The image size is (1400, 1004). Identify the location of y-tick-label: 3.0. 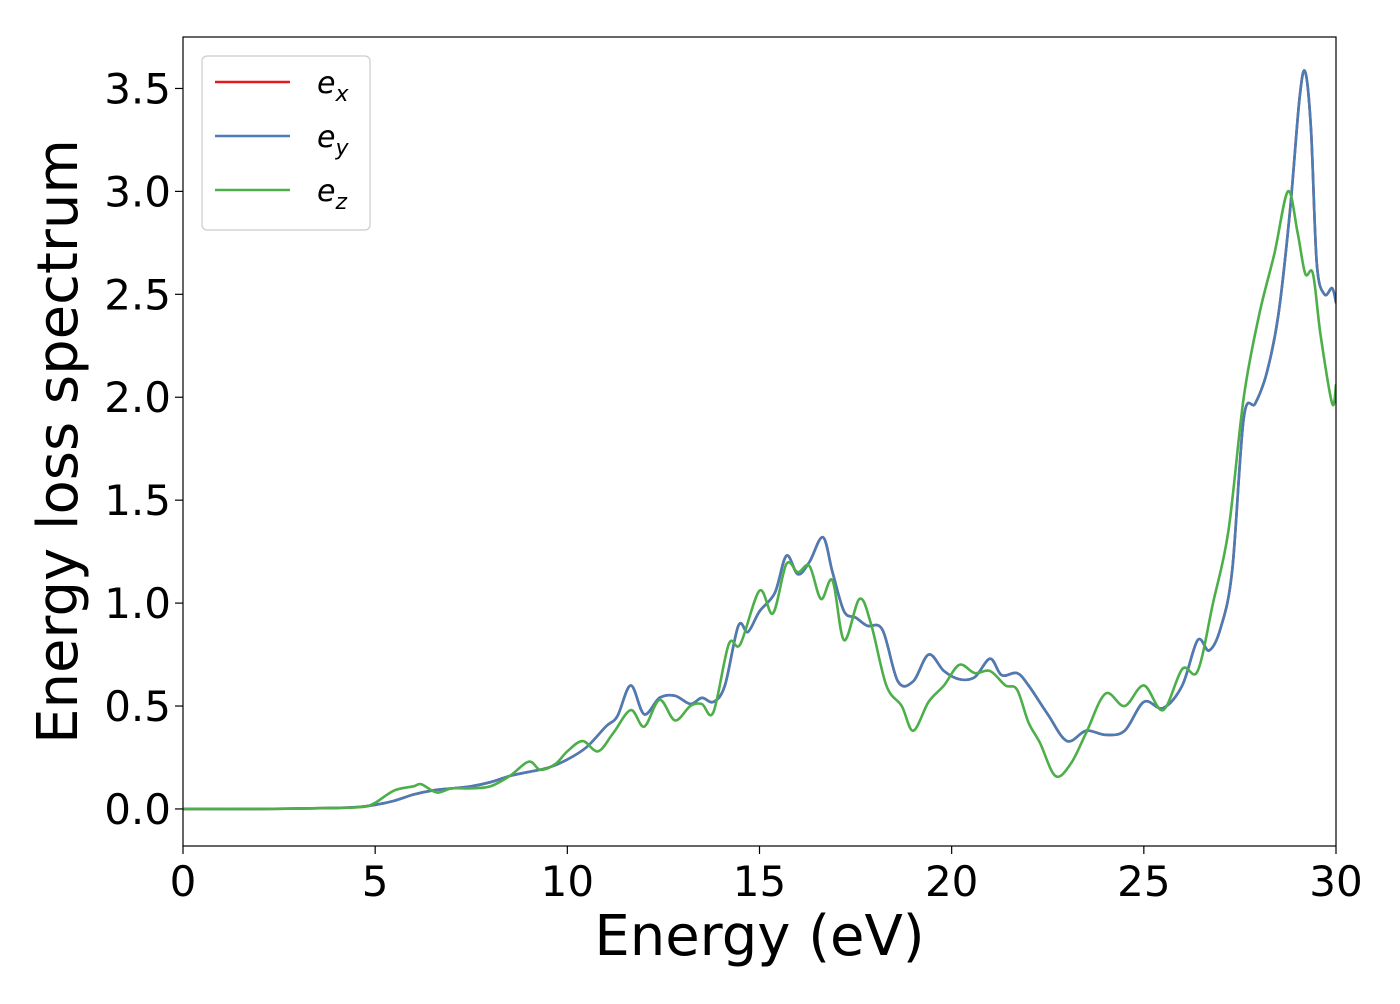
(137, 191).